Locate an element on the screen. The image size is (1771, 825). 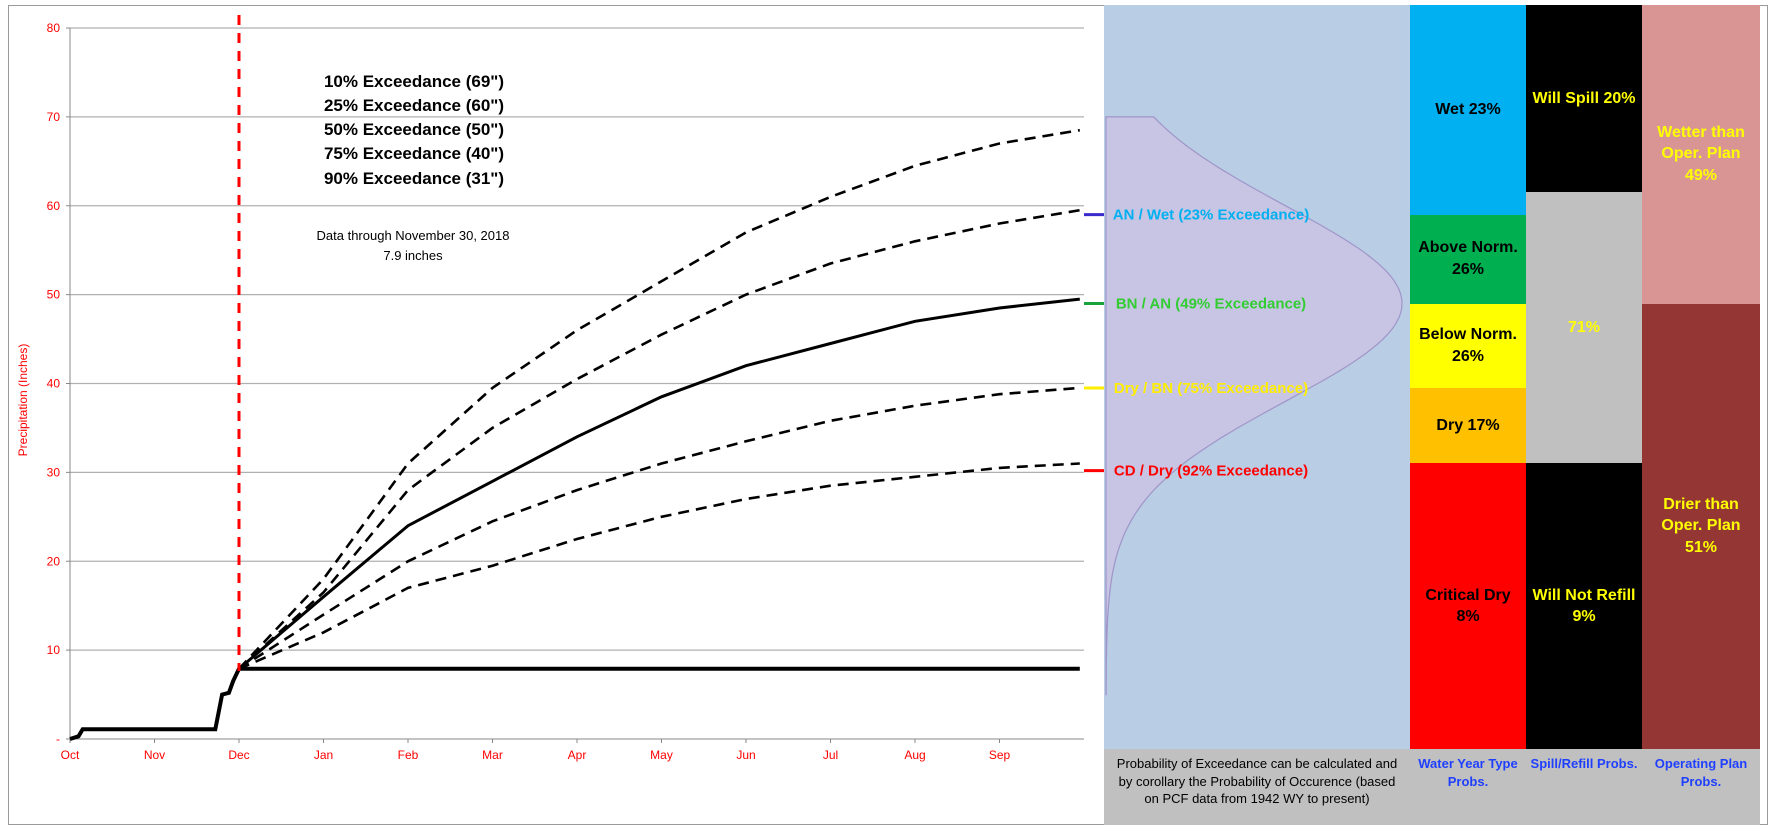
x-tick-label: Feb is located at coordinates (408, 755).